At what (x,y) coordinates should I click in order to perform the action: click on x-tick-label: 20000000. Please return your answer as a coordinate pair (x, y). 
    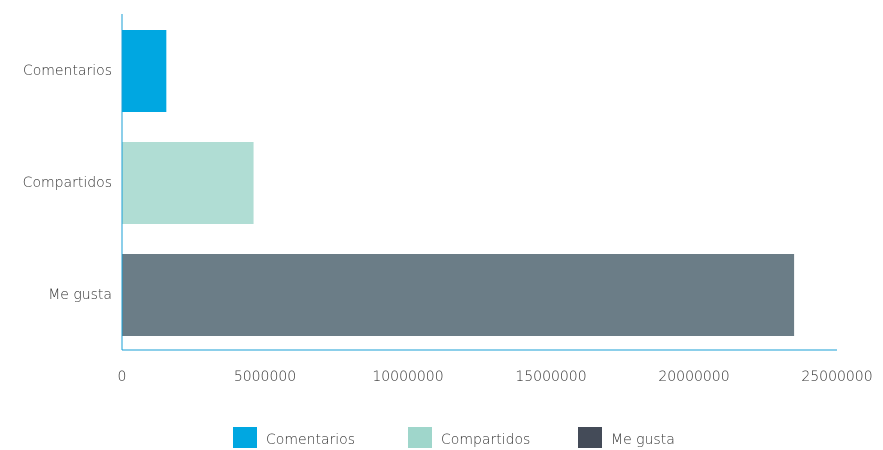
    Looking at the image, I should click on (693, 377).